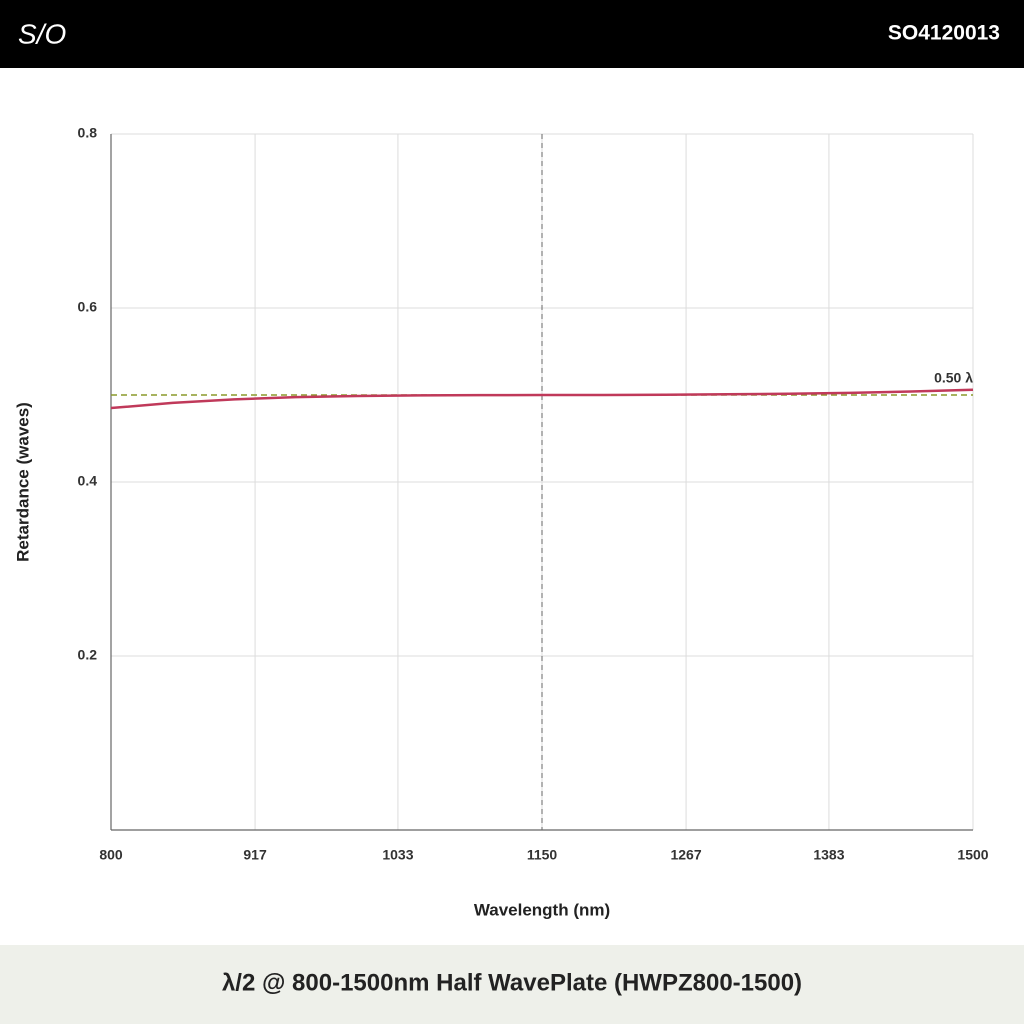 This screenshot has height=1029, width=1024. I want to click on reference-label: 0.50 λ, so click(953, 378).